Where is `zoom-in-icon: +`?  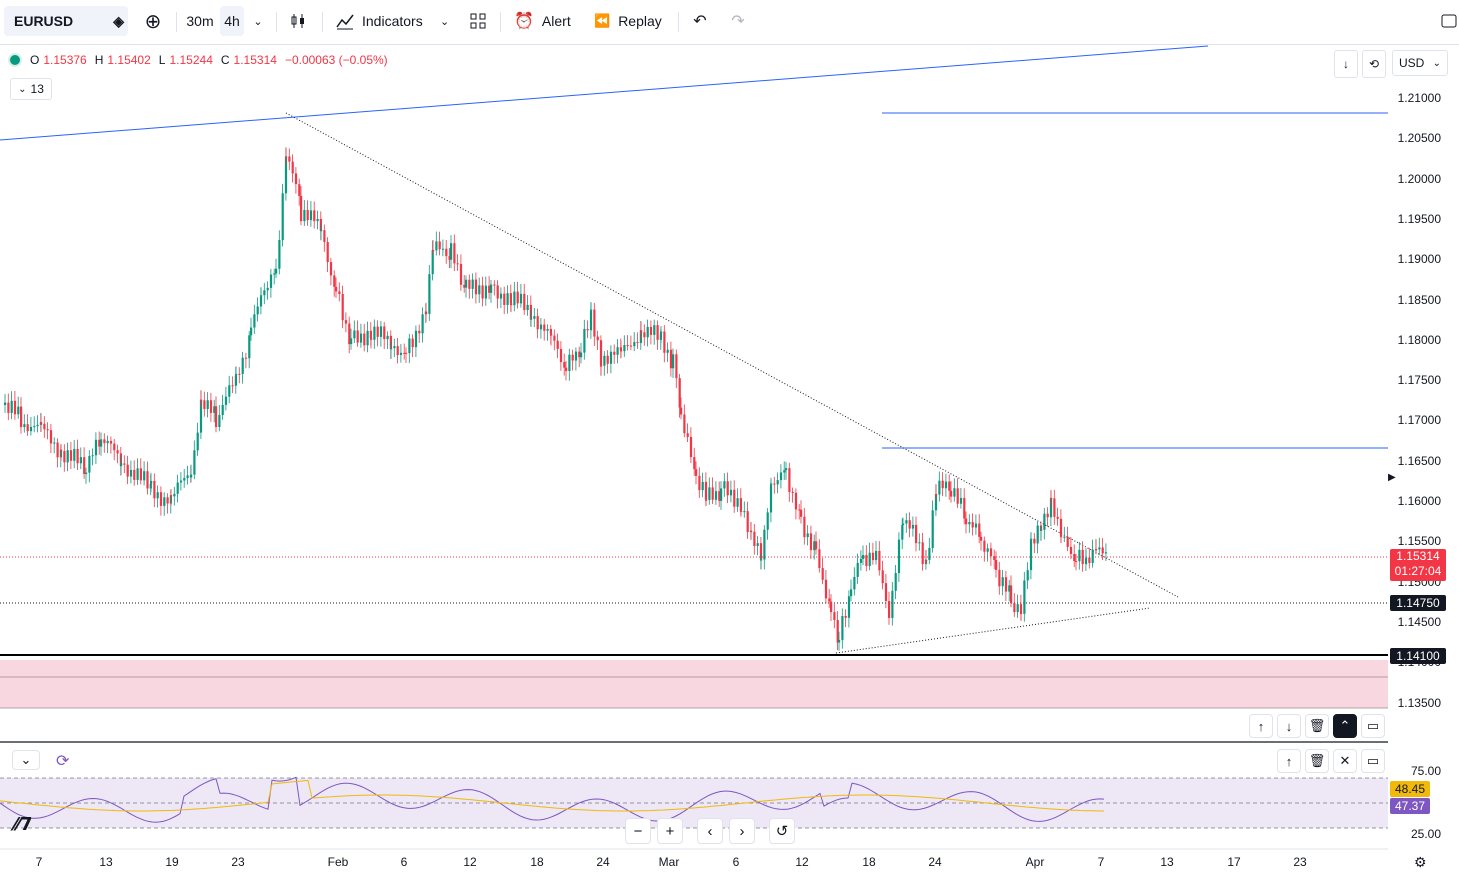
zoom-in-icon: + is located at coordinates (670, 831).